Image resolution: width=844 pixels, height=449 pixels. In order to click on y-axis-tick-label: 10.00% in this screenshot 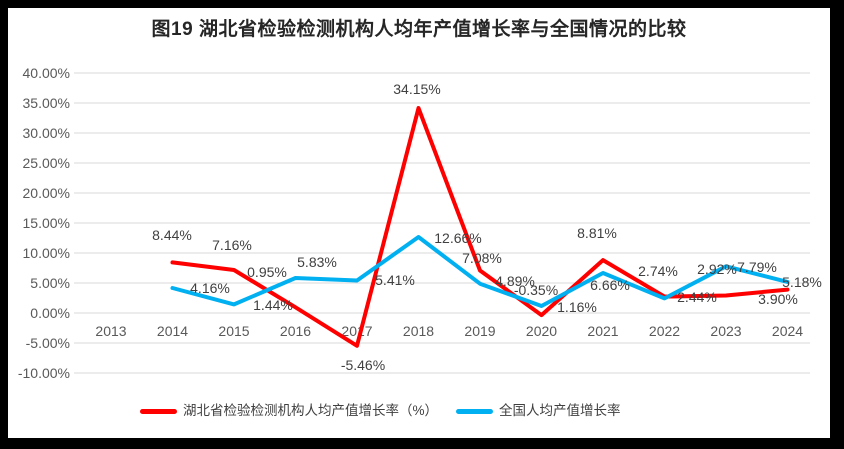, I will do `click(46, 253)`.